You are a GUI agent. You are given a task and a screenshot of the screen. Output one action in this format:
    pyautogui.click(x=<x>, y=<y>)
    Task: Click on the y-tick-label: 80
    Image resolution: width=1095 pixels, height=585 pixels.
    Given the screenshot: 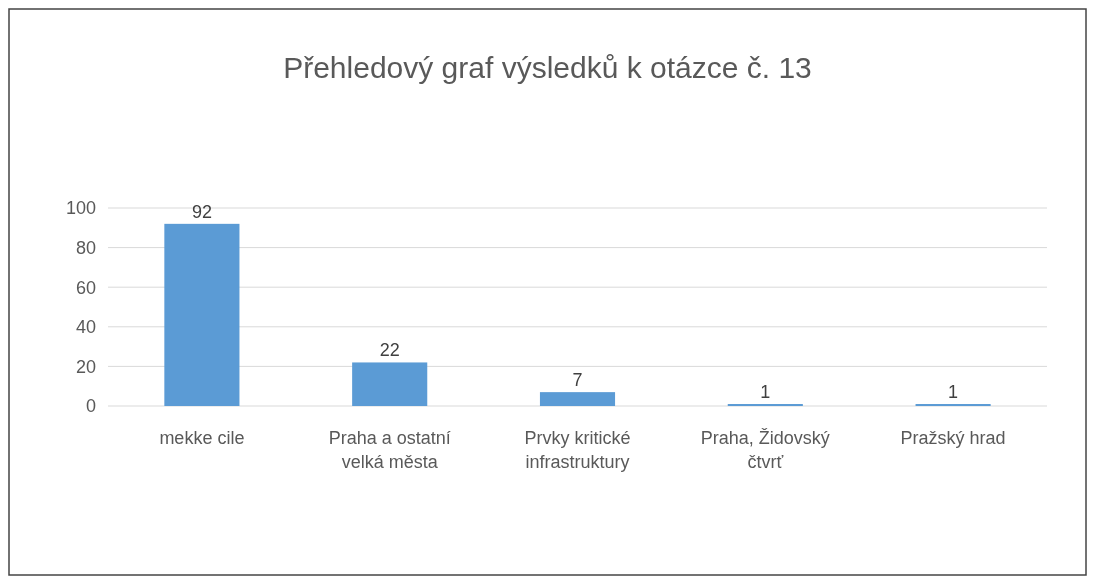 What is the action you would take?
    pyautogui.click(x=85, y=247)
    